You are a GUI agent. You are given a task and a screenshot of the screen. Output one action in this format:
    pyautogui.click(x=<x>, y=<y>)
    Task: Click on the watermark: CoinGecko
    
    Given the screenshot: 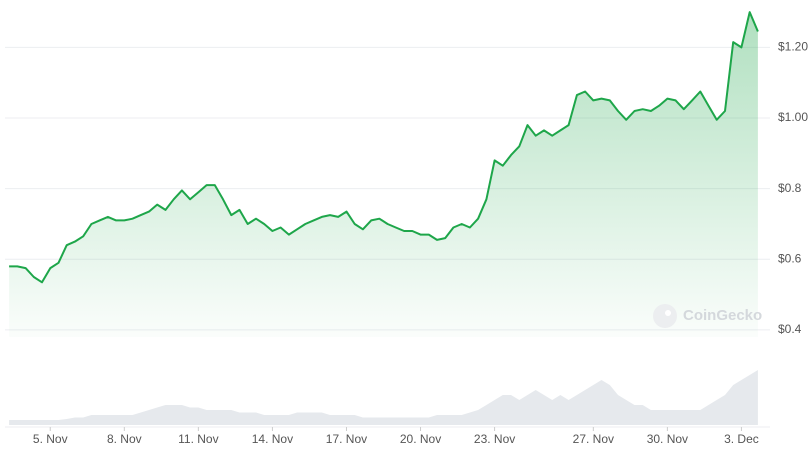 What is the action you would take?
    pyautogui.click(x=722, y=315)
    